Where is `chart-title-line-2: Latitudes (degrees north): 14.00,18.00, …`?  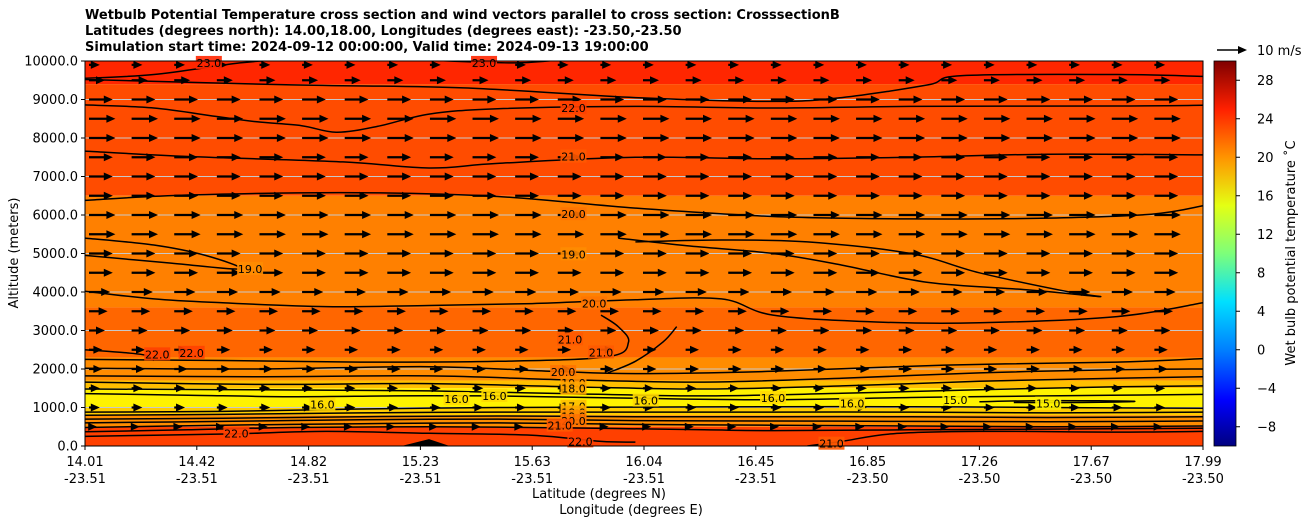 chart-title-line-2: Latitudes (degrees north): 14.00,18.00, … is located at coordinates (383, 31).